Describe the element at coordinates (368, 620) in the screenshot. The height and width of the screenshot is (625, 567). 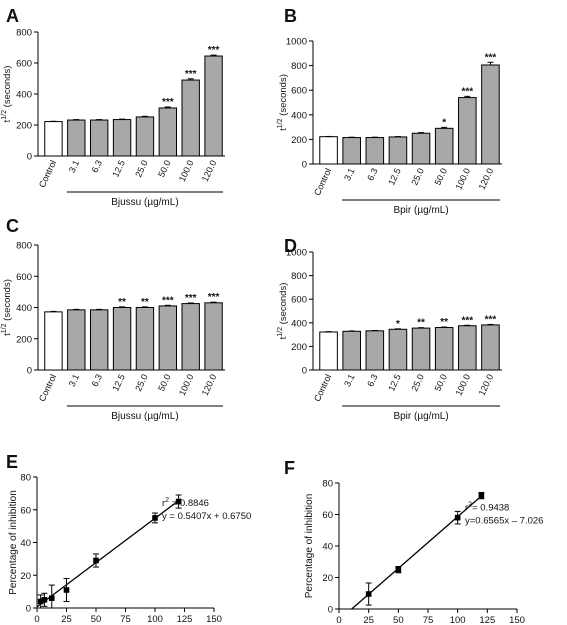
I see `x-tick-label: 25` at that location.